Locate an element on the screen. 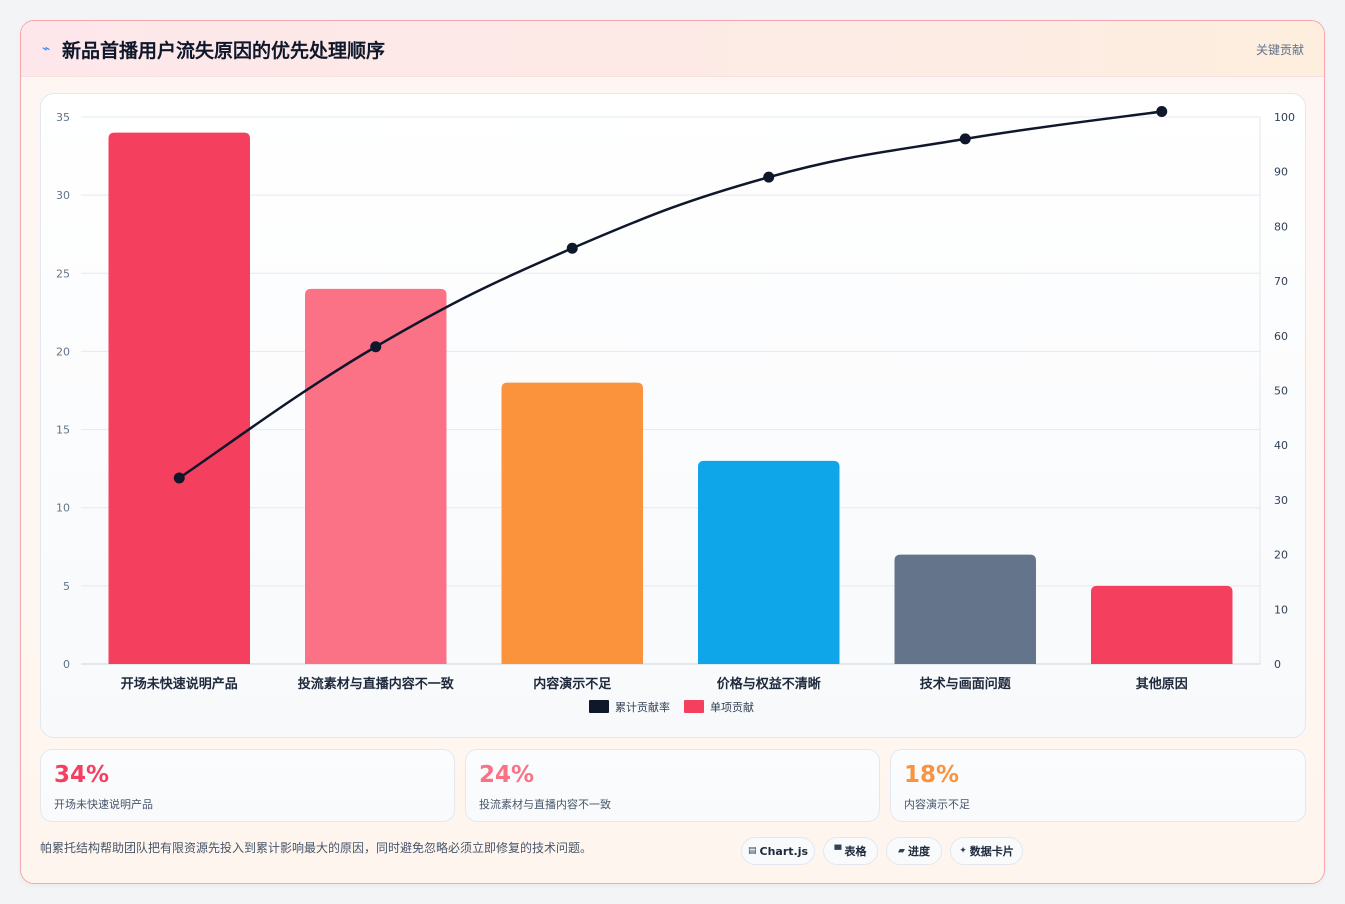 This screenshot has height=904, width=1345. x-tick-label: 开场未快速说明产品 is located at coordinates (179, 684).